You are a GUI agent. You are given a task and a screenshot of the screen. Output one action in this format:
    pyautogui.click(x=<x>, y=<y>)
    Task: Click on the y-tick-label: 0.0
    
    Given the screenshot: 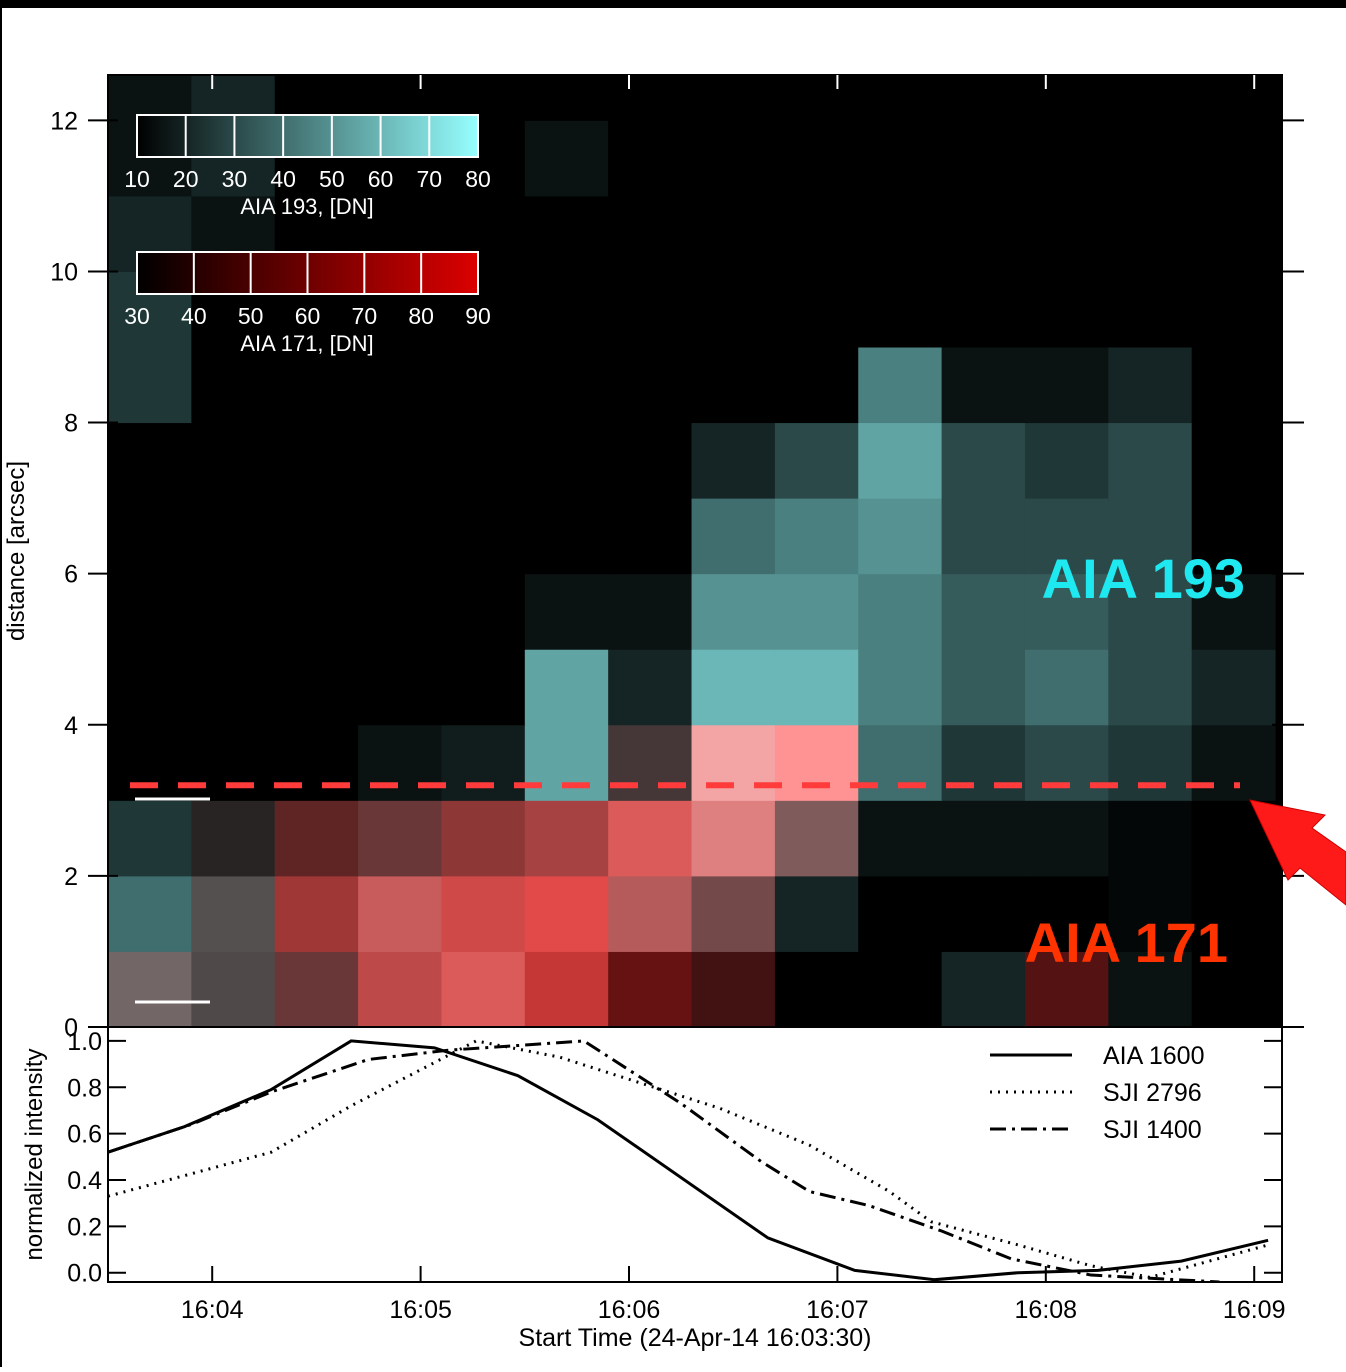 What is the action you would take?
    pyautogui.click(x=84, y=1274)
    